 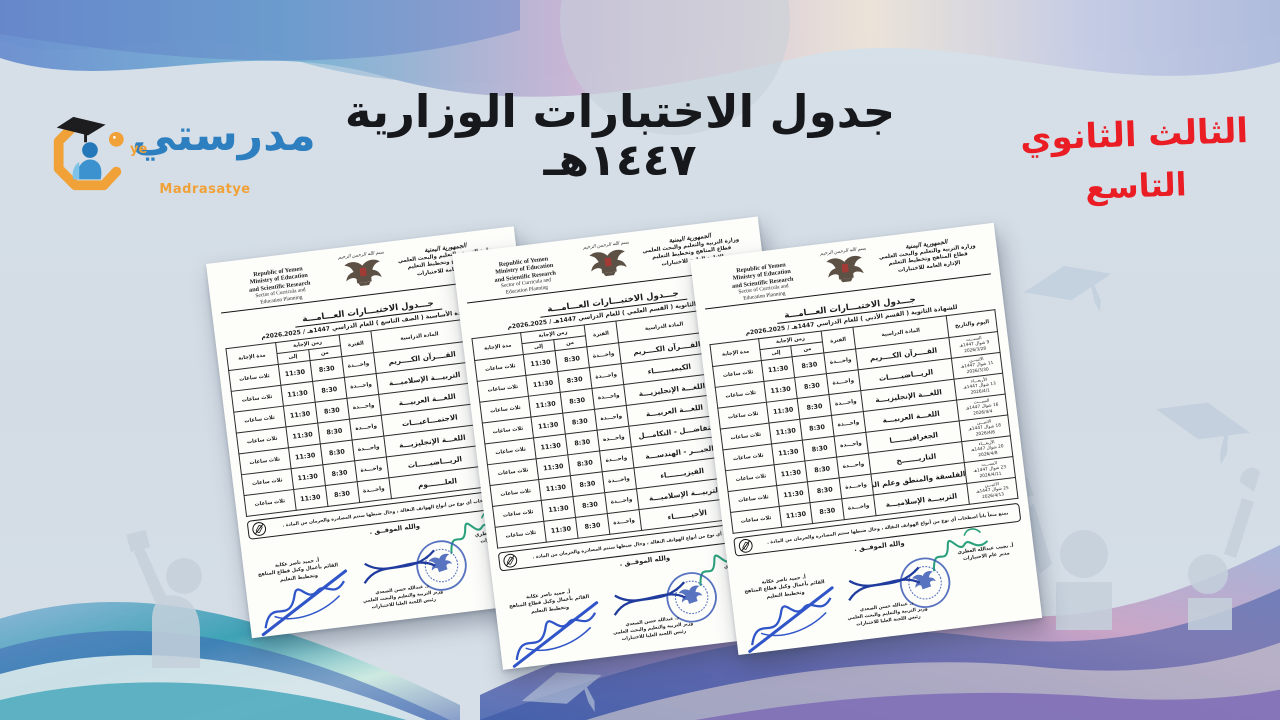 What do you see at coordinates (139, 149) in the screenshot?
I see `logo-ye-text: ye` at bounding box center [139, 149].